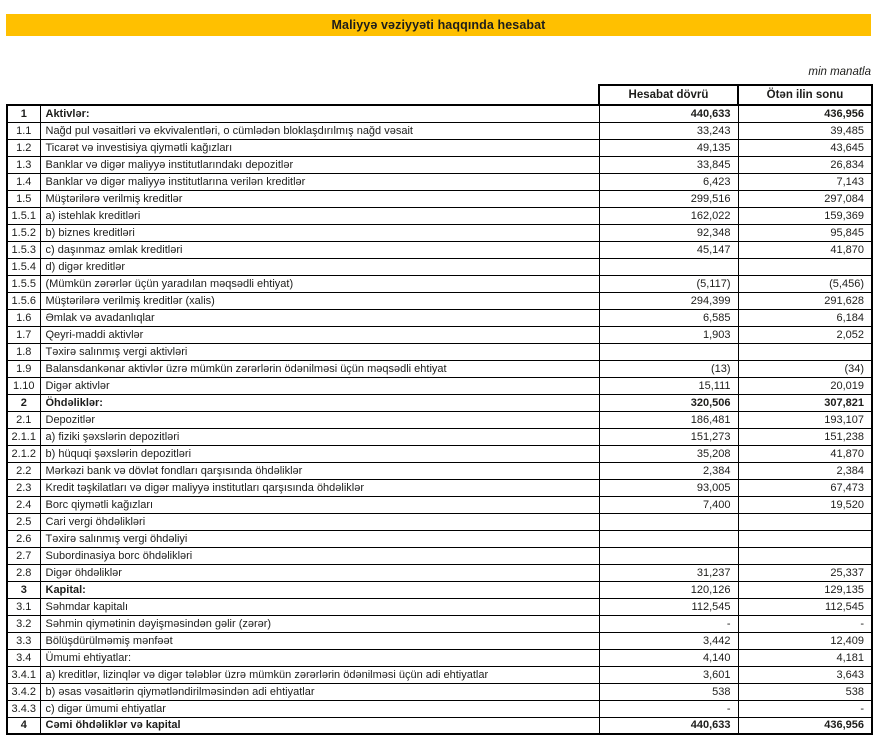 This screenshot has width=877, height=745. What do you see at coordinates (805, 95) in the screenshot?
I see `col-header-end-of-last-year: Ötən ilin sonu` at bounding box center [805, 95].